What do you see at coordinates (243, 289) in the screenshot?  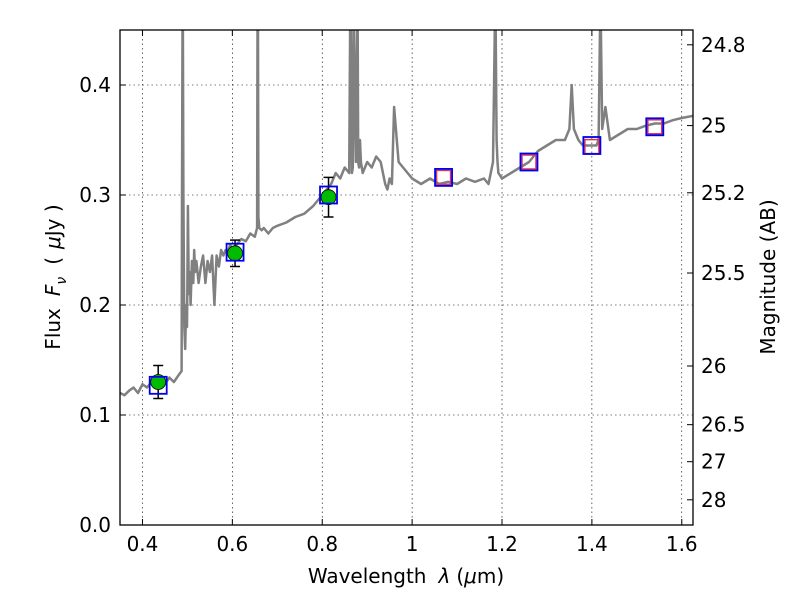 I see `observed-points` at bounding box center [243, 289].